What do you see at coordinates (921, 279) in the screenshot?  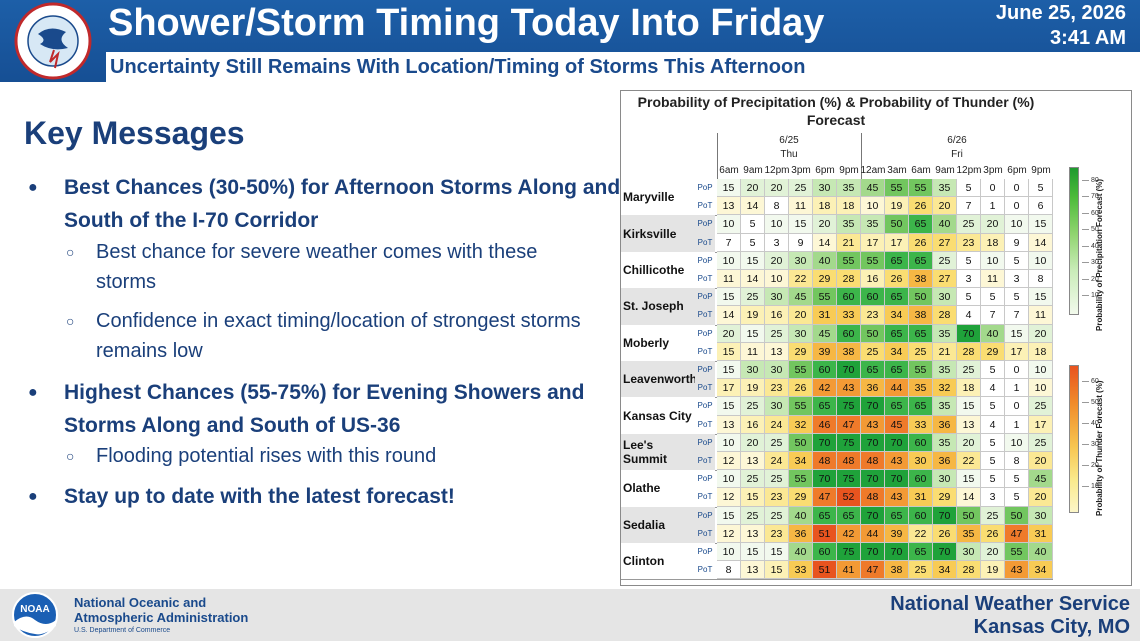 I see `pot-cell: 38` at bounding box center [921, 279].